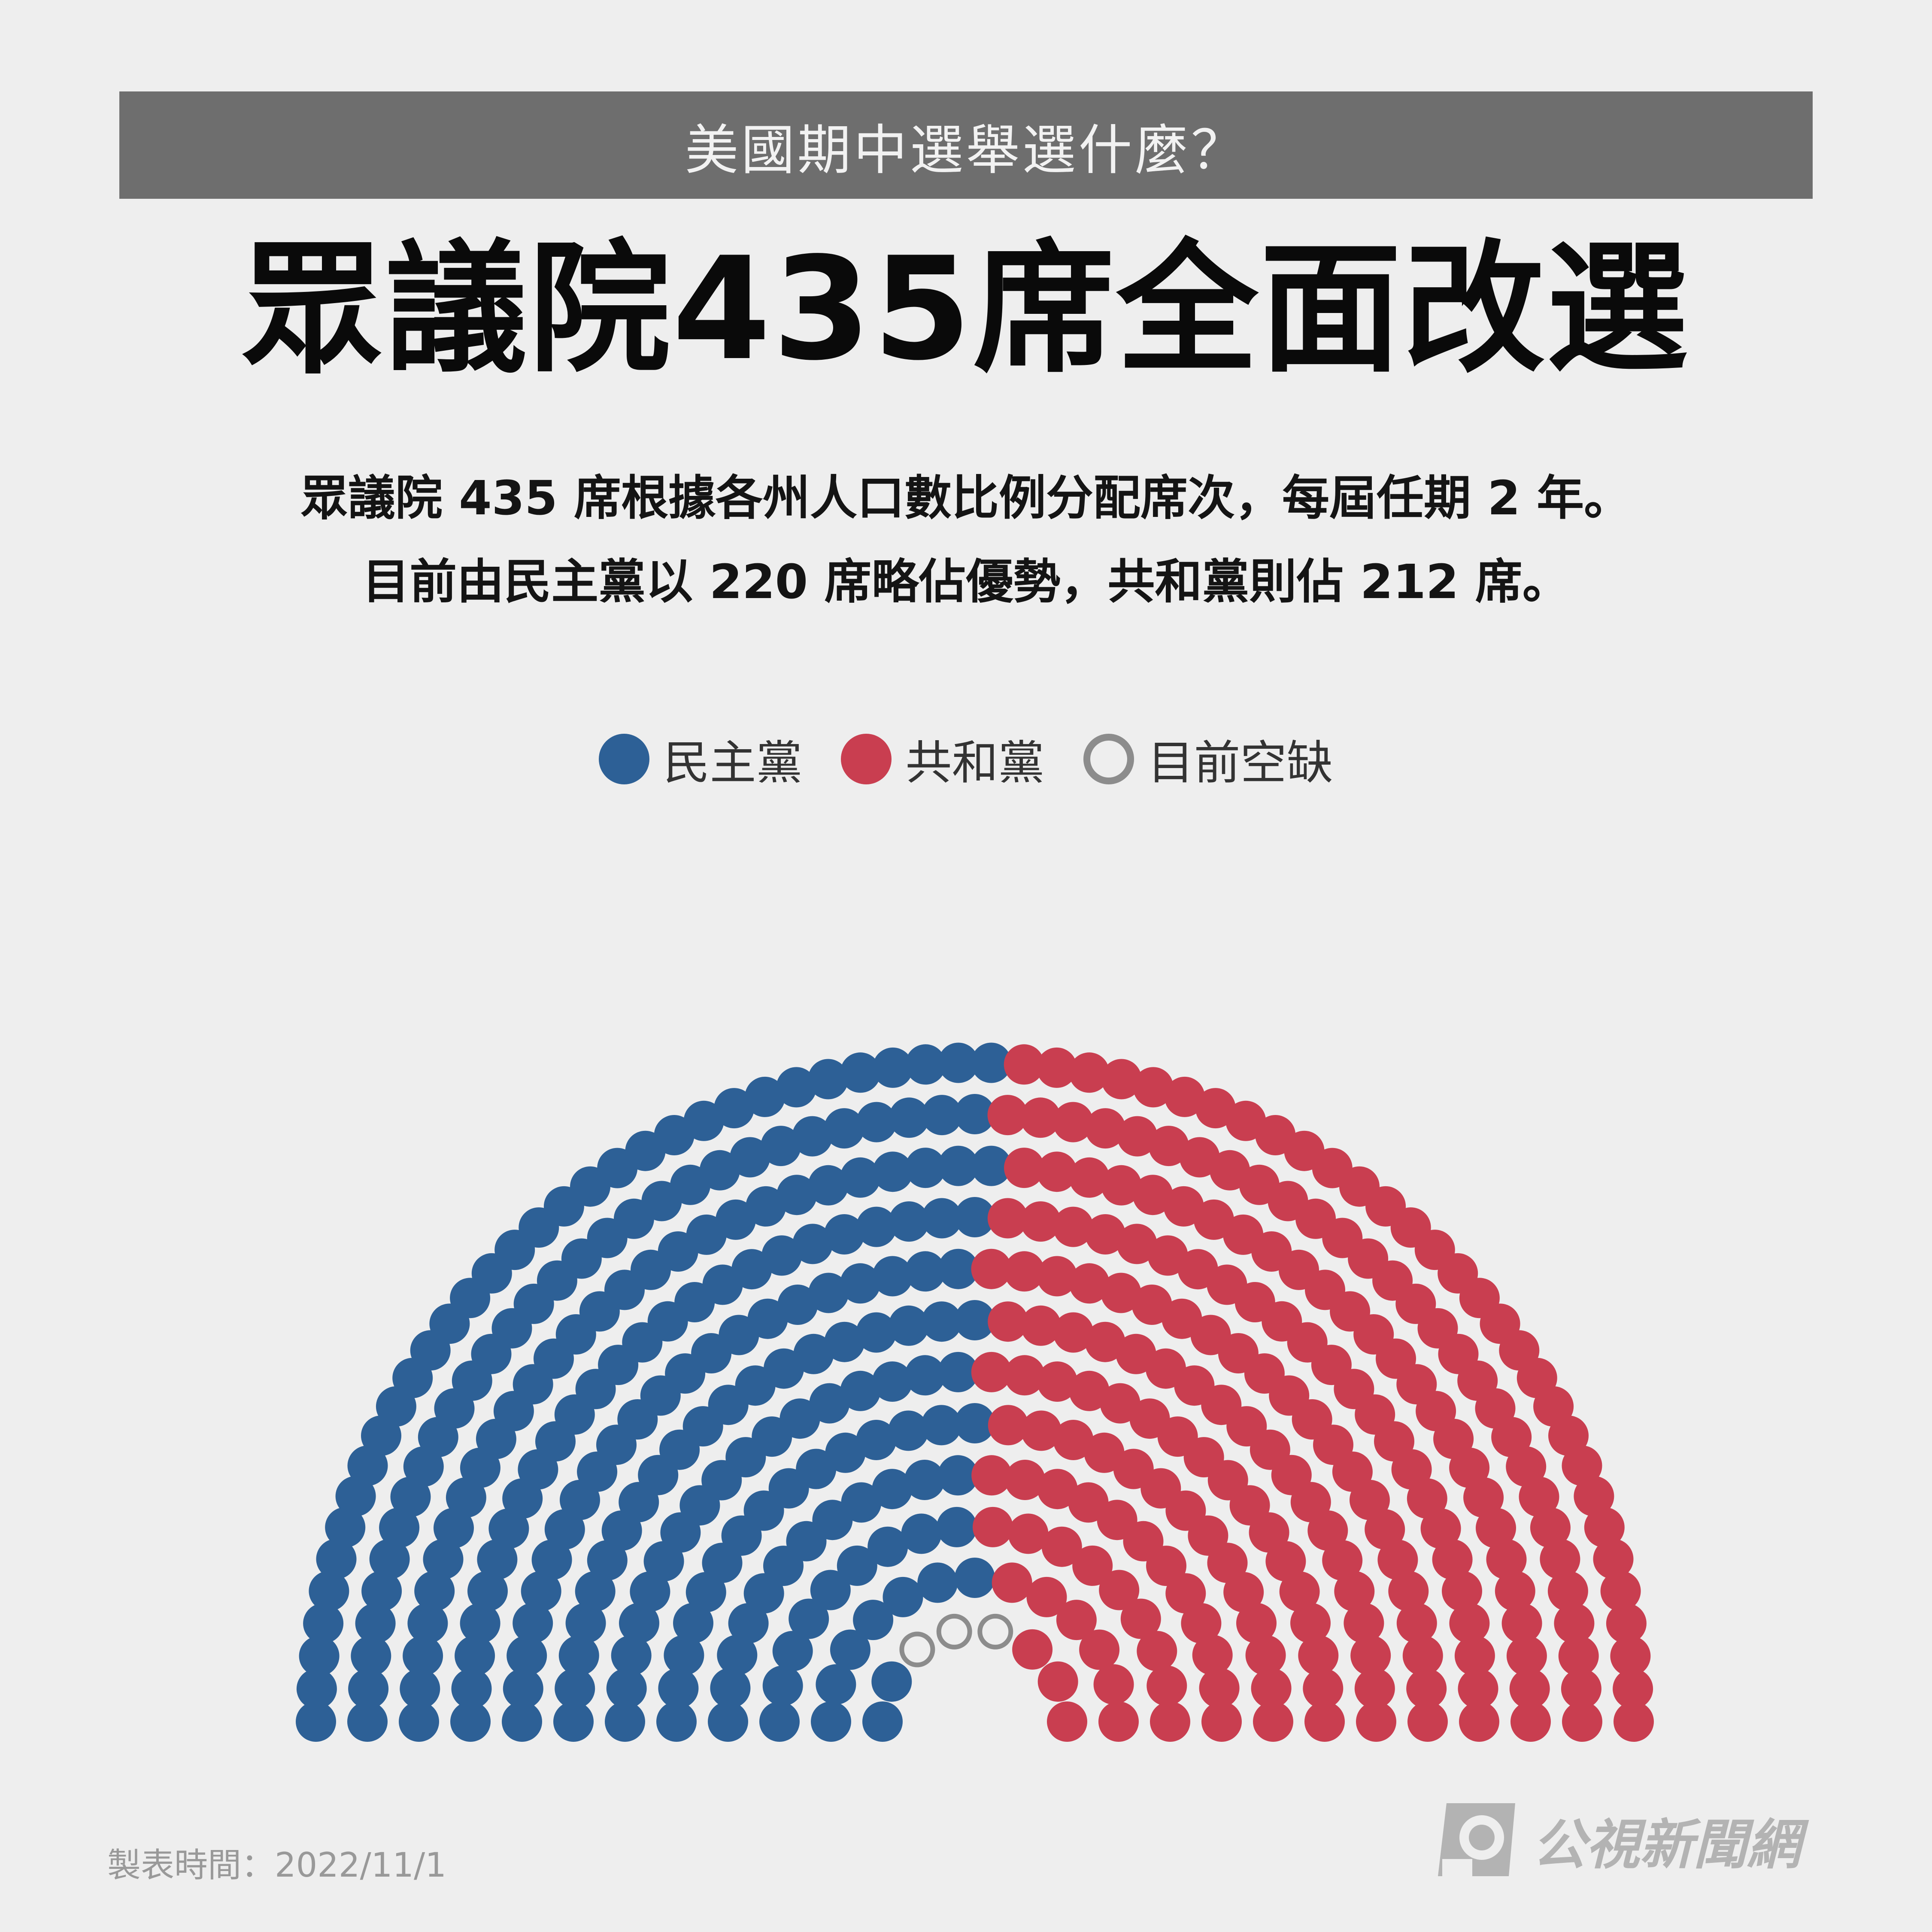  I want to click on description-line-2: 目前由民主黨以 220 席略佔優勢，共和黨則佔 212 席。, so click(966, 581).